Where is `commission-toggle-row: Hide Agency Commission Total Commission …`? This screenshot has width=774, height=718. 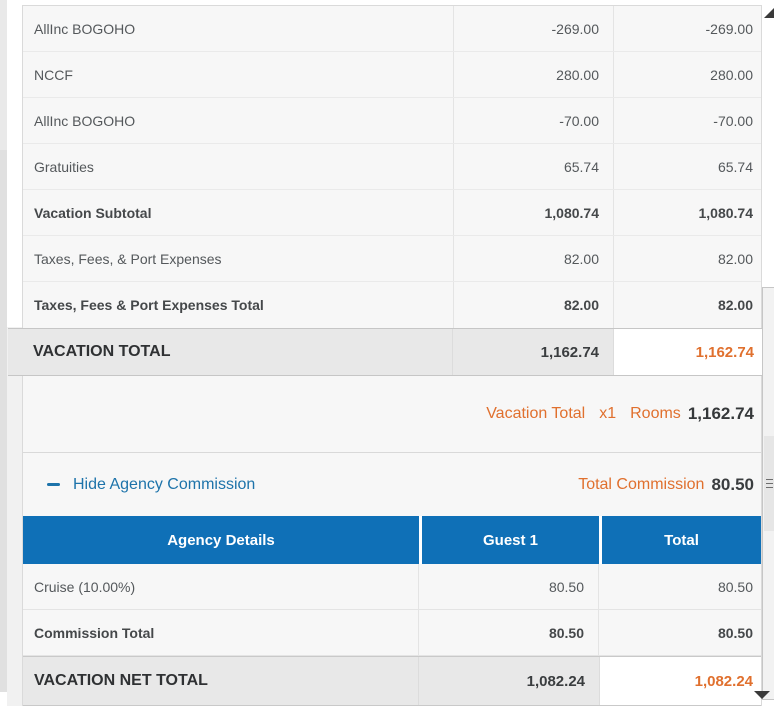
commission-toggle-row: Hide Agency Commission Total Commission … is located at coordinates (392, 484).